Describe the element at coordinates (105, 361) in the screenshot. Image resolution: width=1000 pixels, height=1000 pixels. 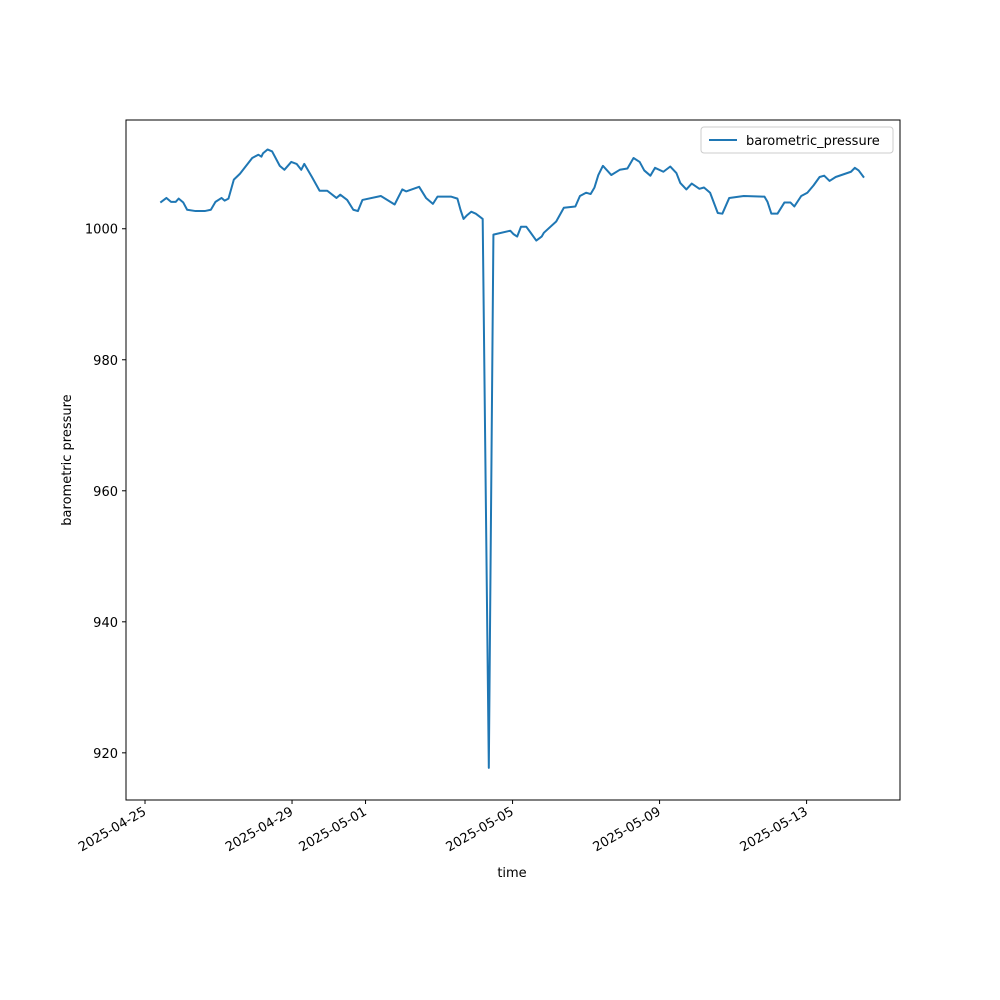
I see `y-tick-label: 980` at that location.